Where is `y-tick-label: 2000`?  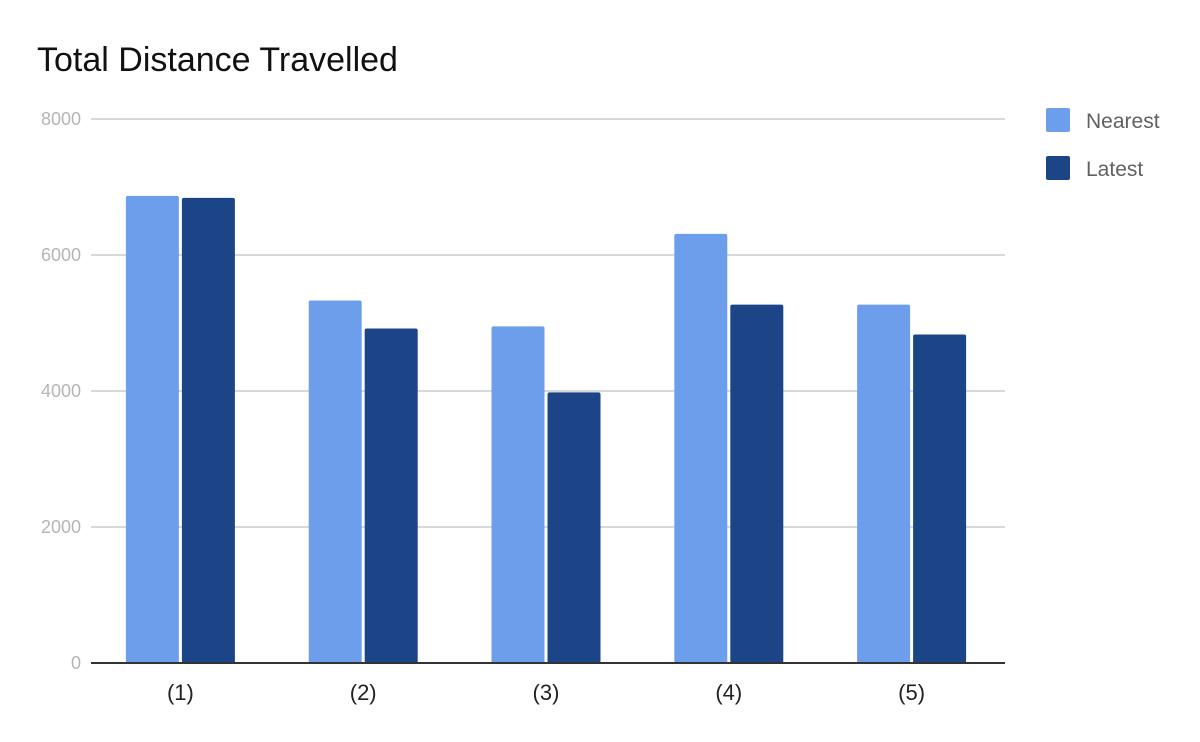 y-tick-label: 2000 is located at coordinates (61, 527).